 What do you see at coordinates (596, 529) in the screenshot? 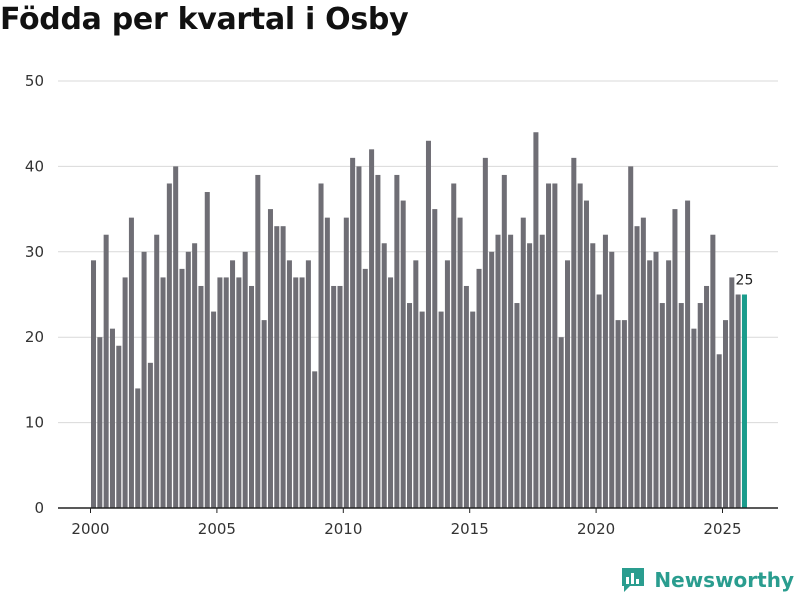
I see `x-tick-label-2020: 2020` at bounding box center [596, 529].